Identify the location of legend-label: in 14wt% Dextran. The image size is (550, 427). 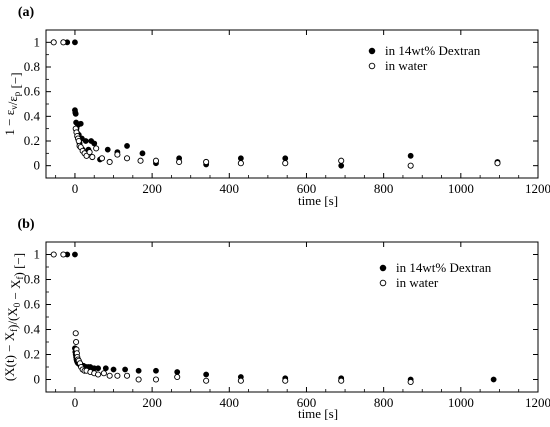
(444, 267).